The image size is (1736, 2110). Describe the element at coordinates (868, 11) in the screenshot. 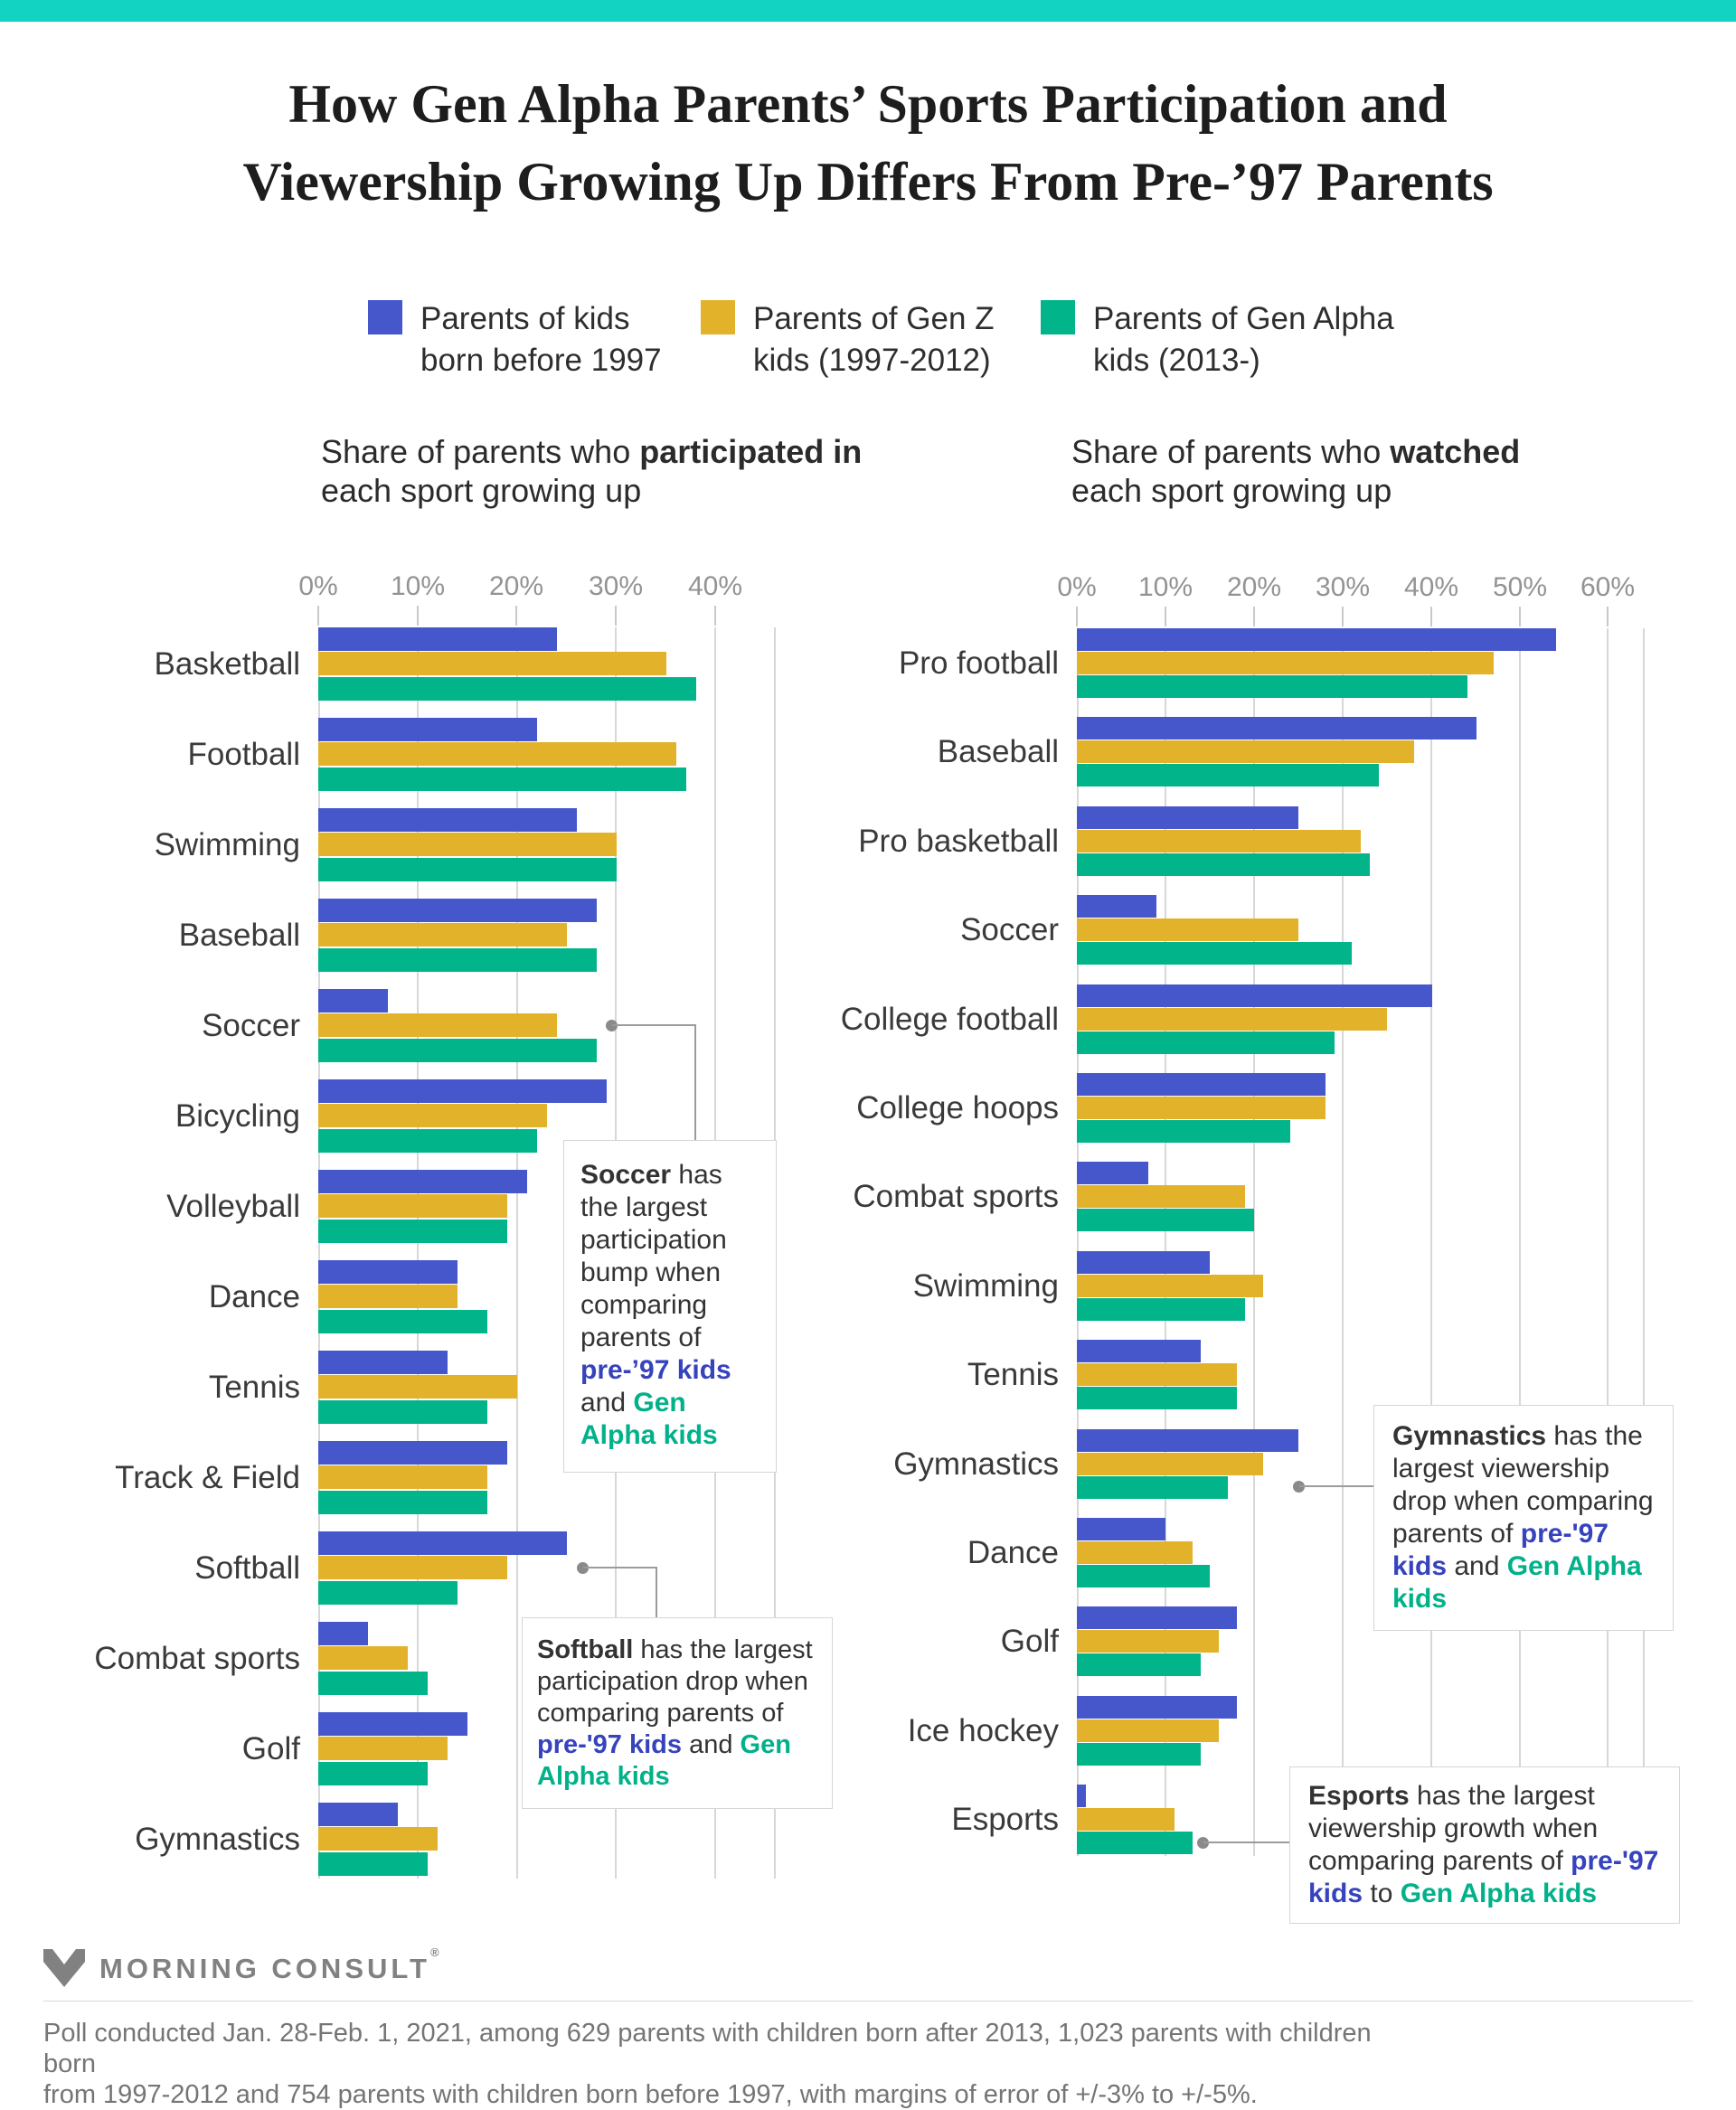

I see `top-accent-bar` at that location.